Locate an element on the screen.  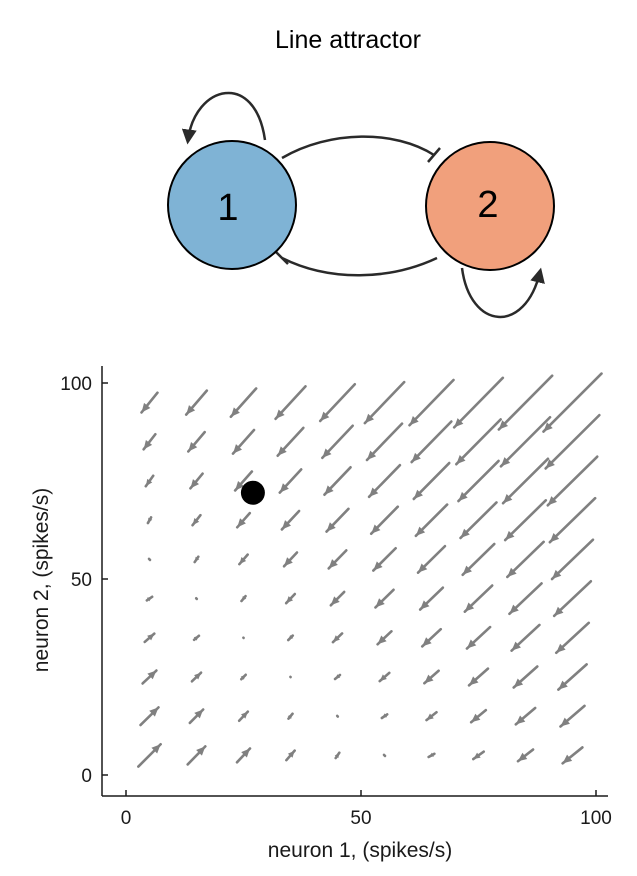
x-tick-label: 100 is located at coordinates (596, 818).